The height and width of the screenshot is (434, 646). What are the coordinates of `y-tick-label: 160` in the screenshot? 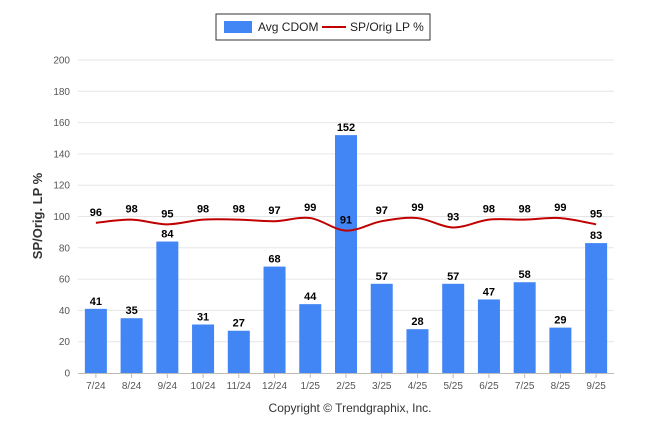 It's located at (61, 123).